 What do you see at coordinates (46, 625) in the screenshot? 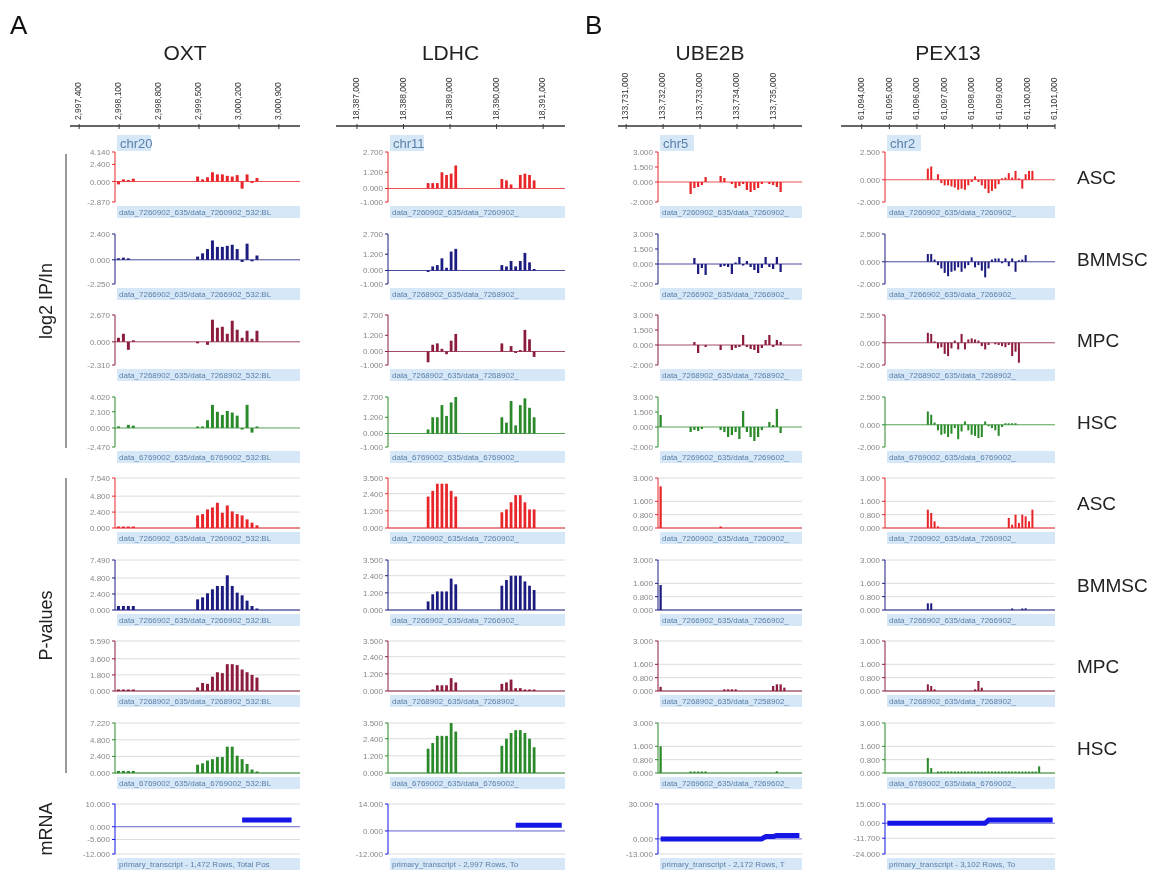
I see `y-axis-title: P-values` at bounding box center [46, 625].